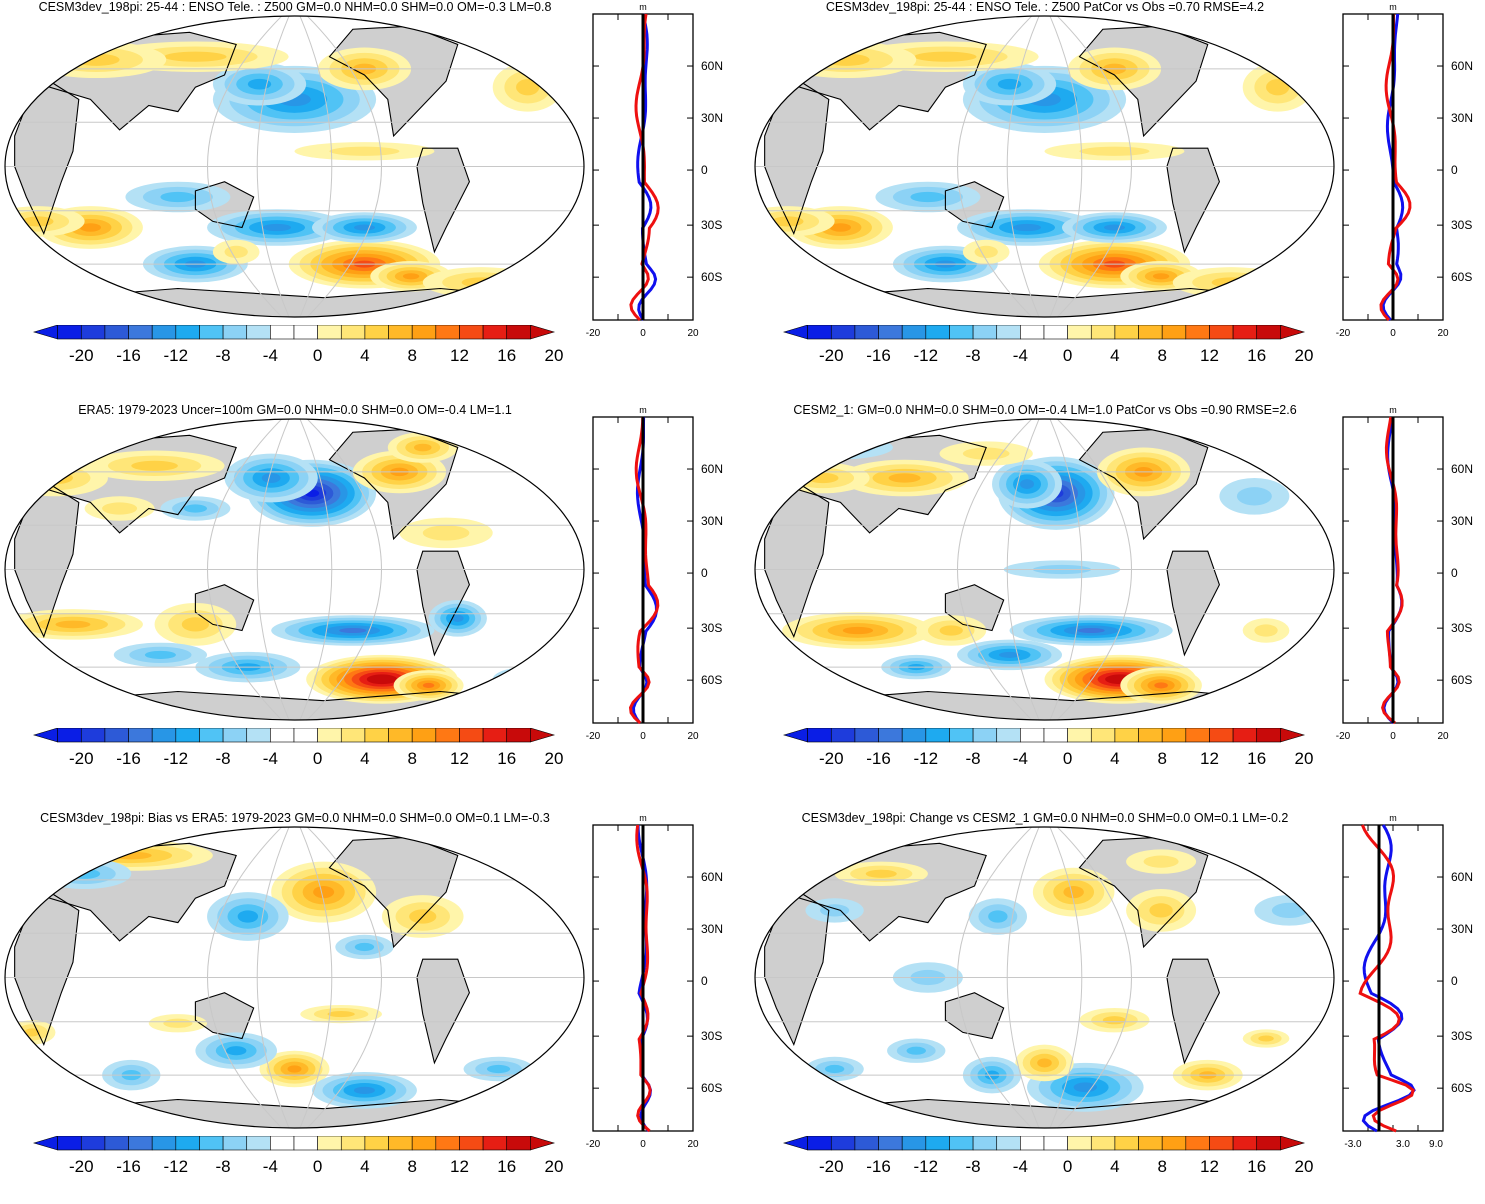  What do you see at coordinates (128, 355) in the screenshot?
I see `colorbar-tick-label: -16` at bounding box center [128, 355].